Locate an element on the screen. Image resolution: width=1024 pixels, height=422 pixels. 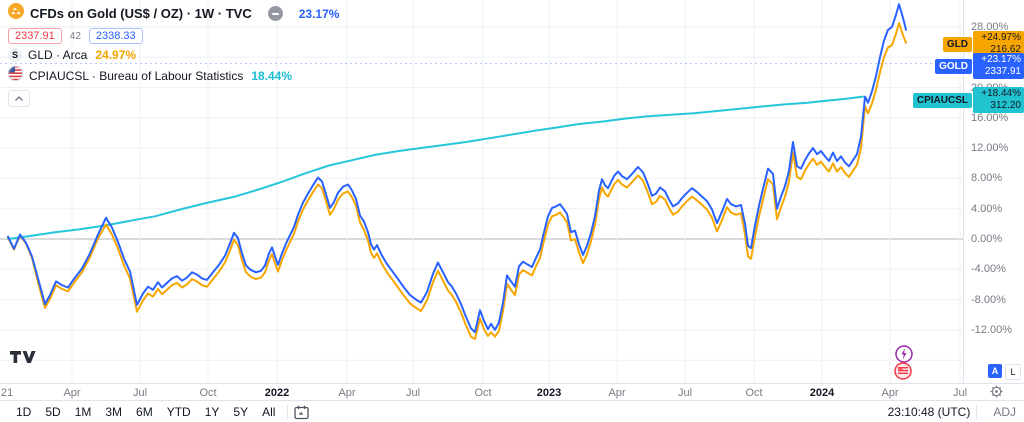
range-button-1y: 1Y is located at coordinates (212, 412).